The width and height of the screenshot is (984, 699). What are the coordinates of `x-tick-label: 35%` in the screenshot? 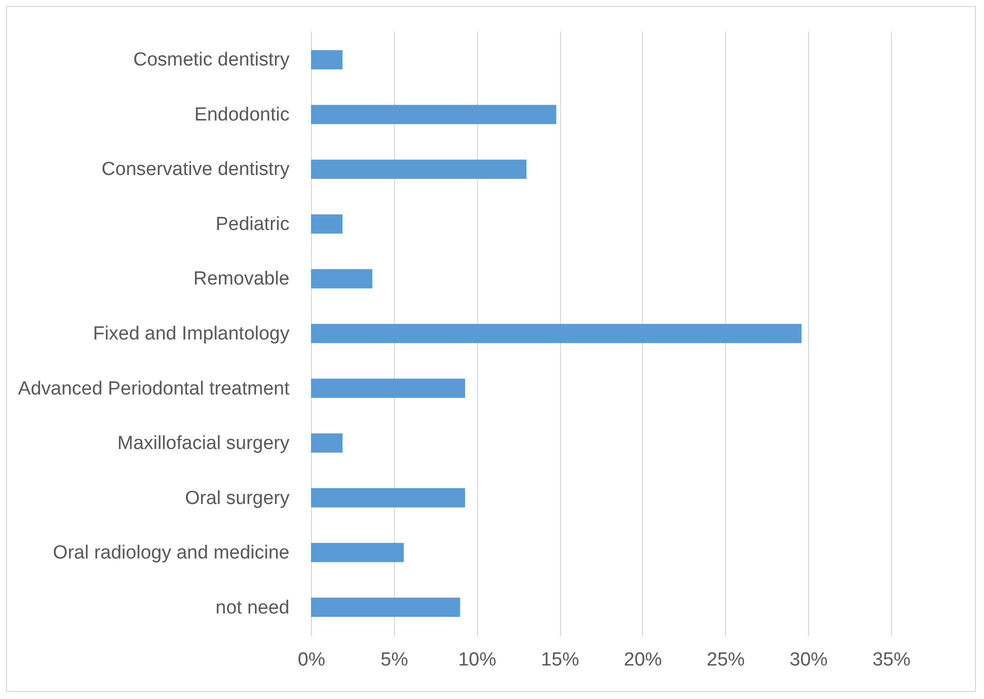 It's located at (891, 660).